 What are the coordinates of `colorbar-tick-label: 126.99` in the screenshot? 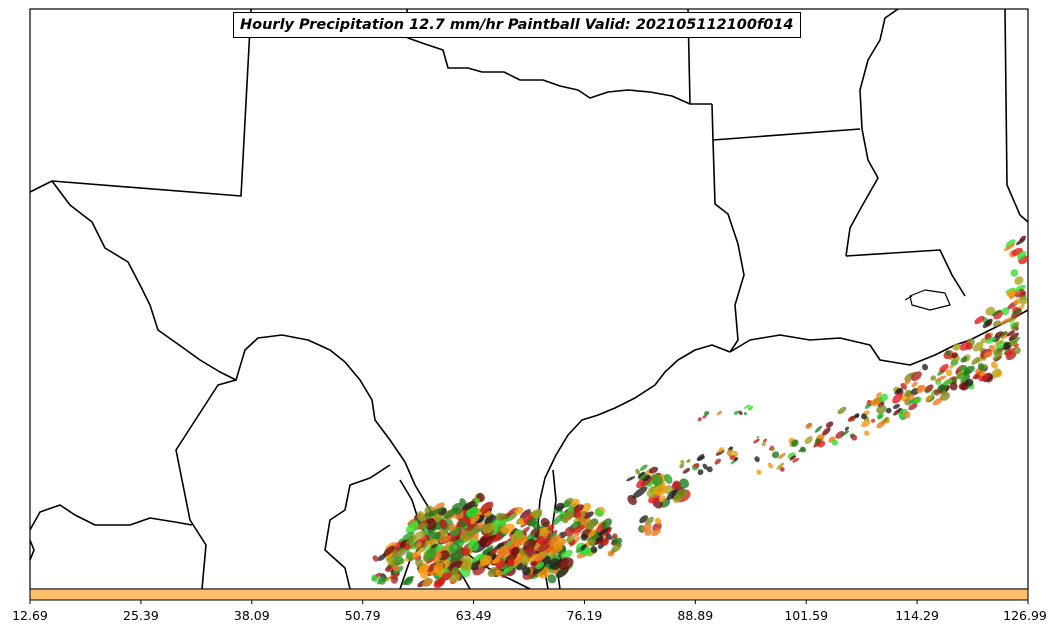 It's located at (1025, 615).